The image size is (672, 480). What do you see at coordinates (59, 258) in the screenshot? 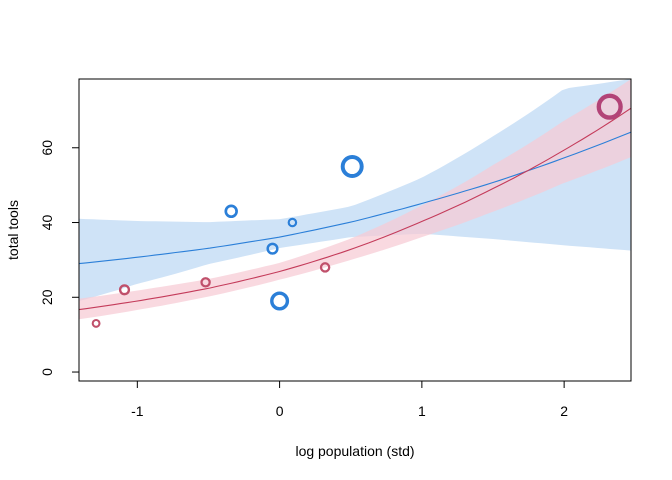
I see `y-axis: 0 20 40 60` at bounding box center [59, 258].